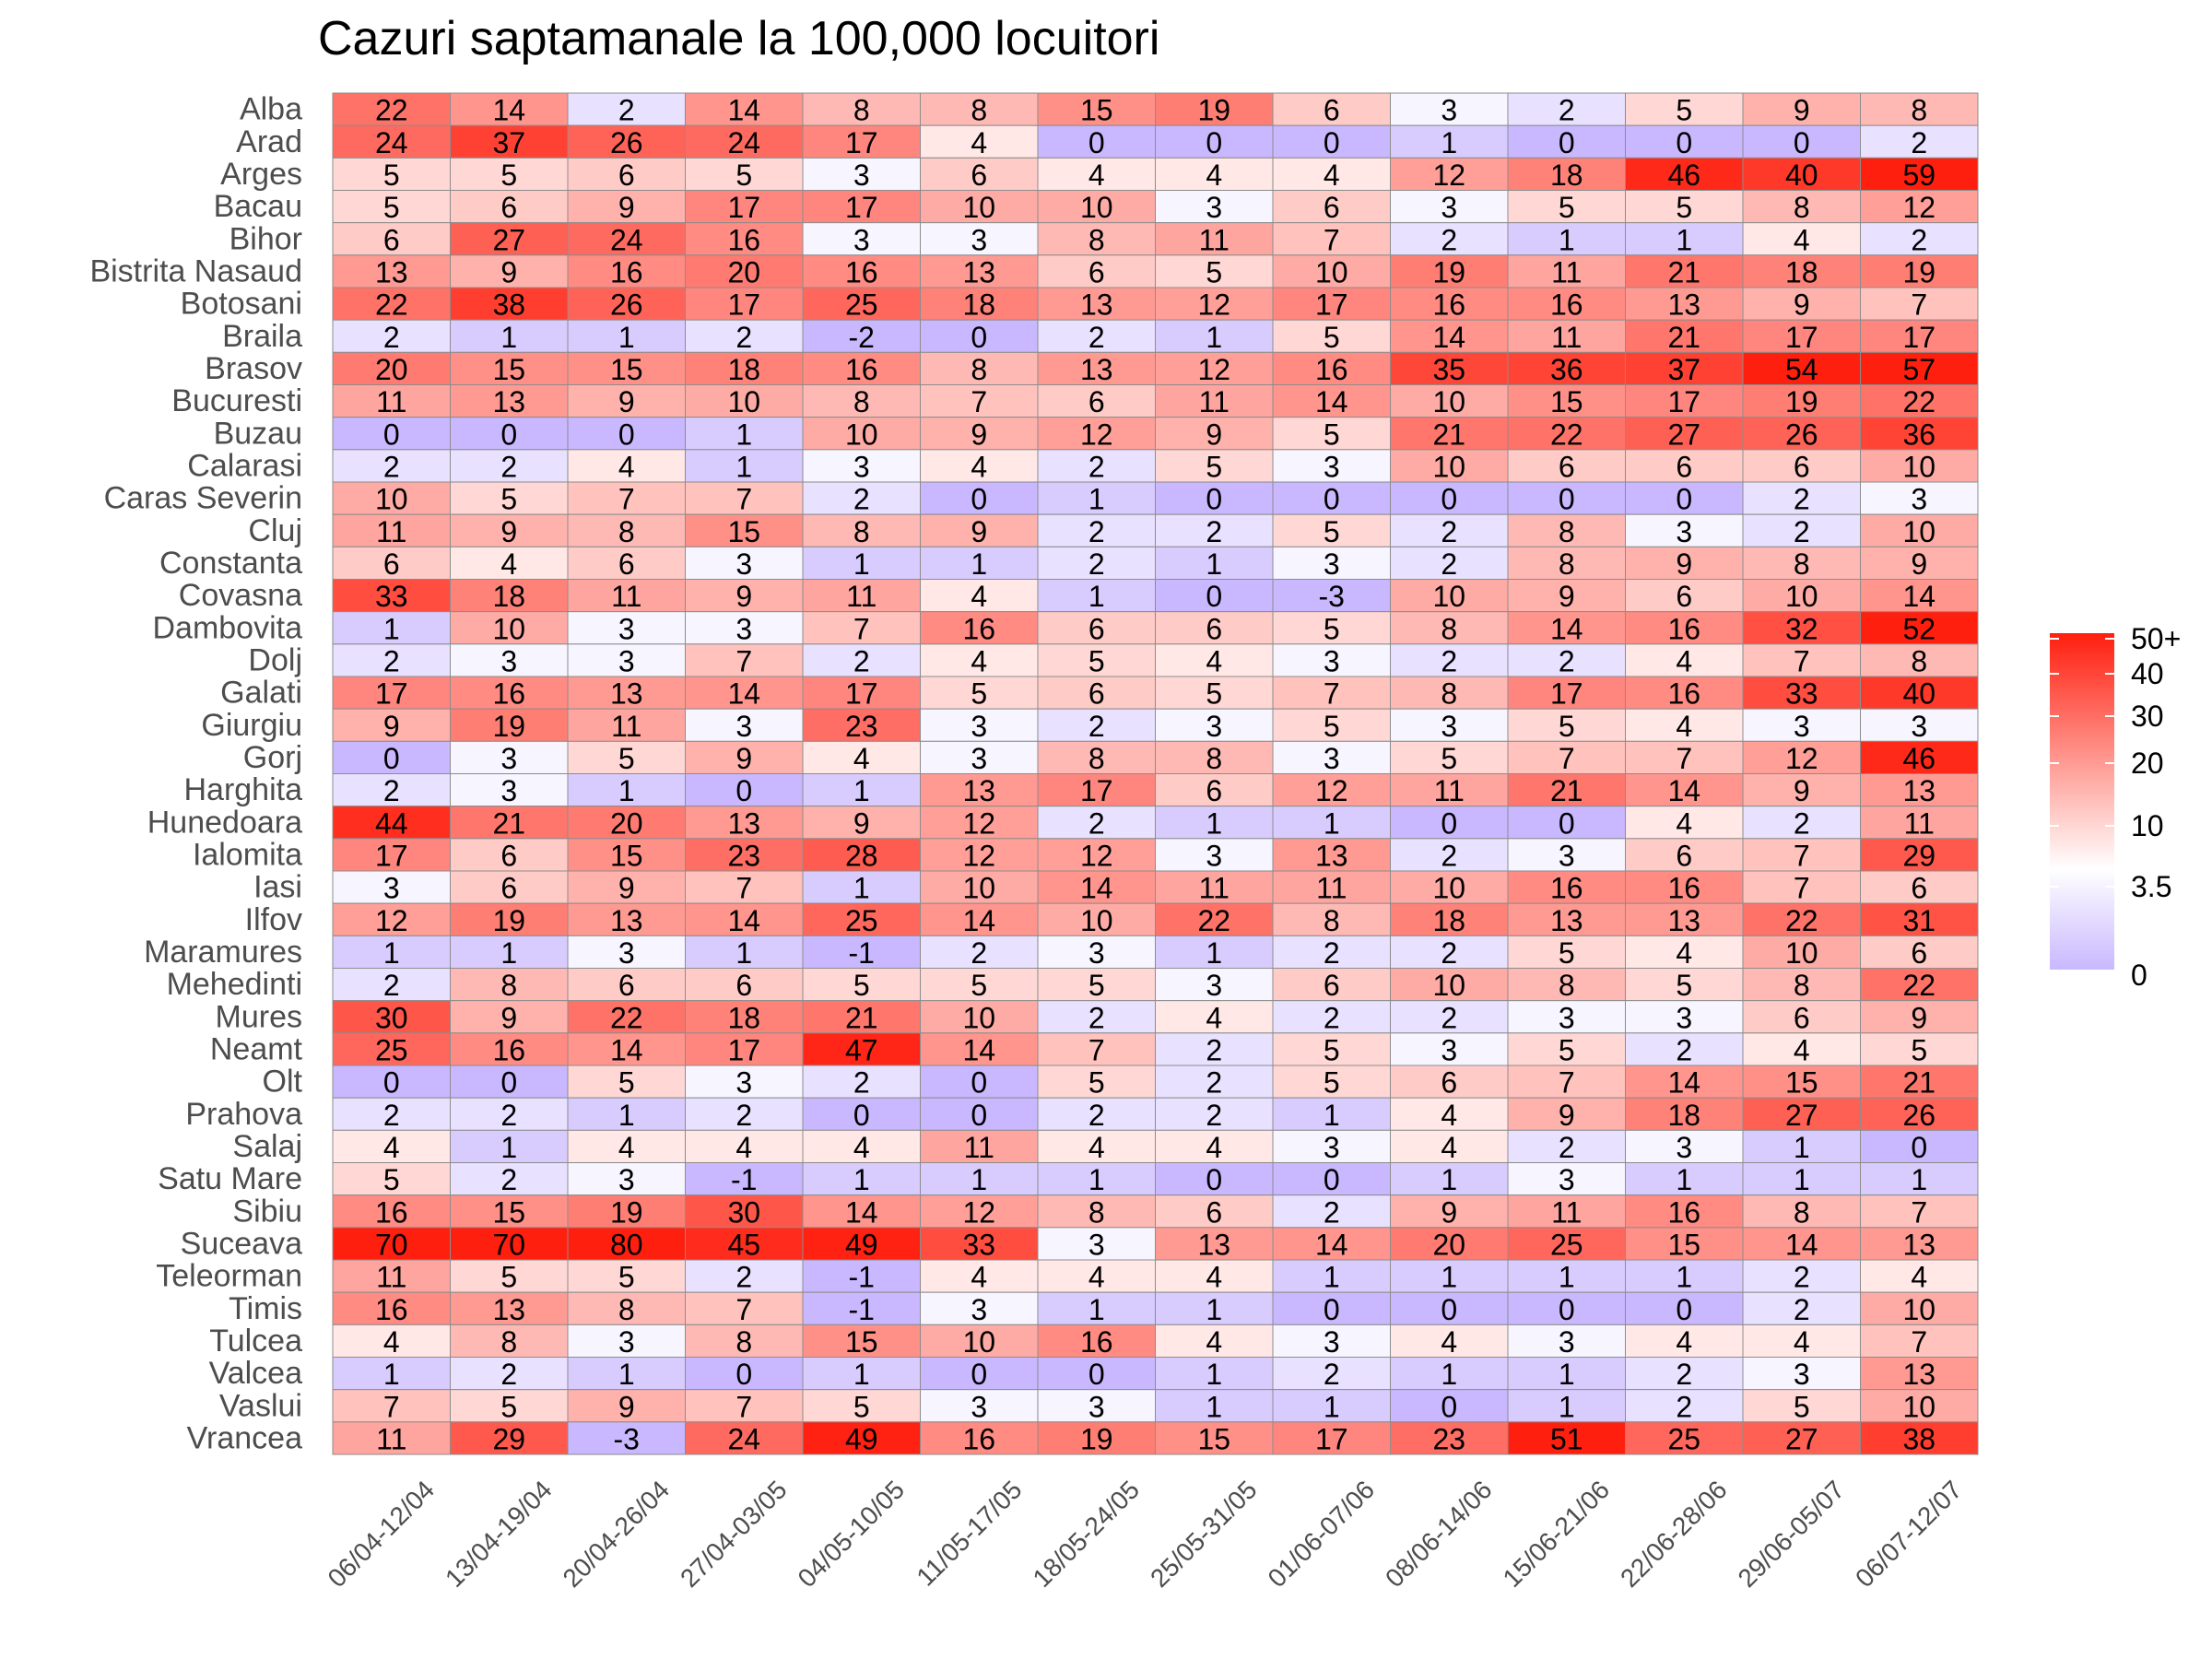  Describe the element at coordinates (861, 1212) in the screenshot. I see `cell-value: 14` at that location.